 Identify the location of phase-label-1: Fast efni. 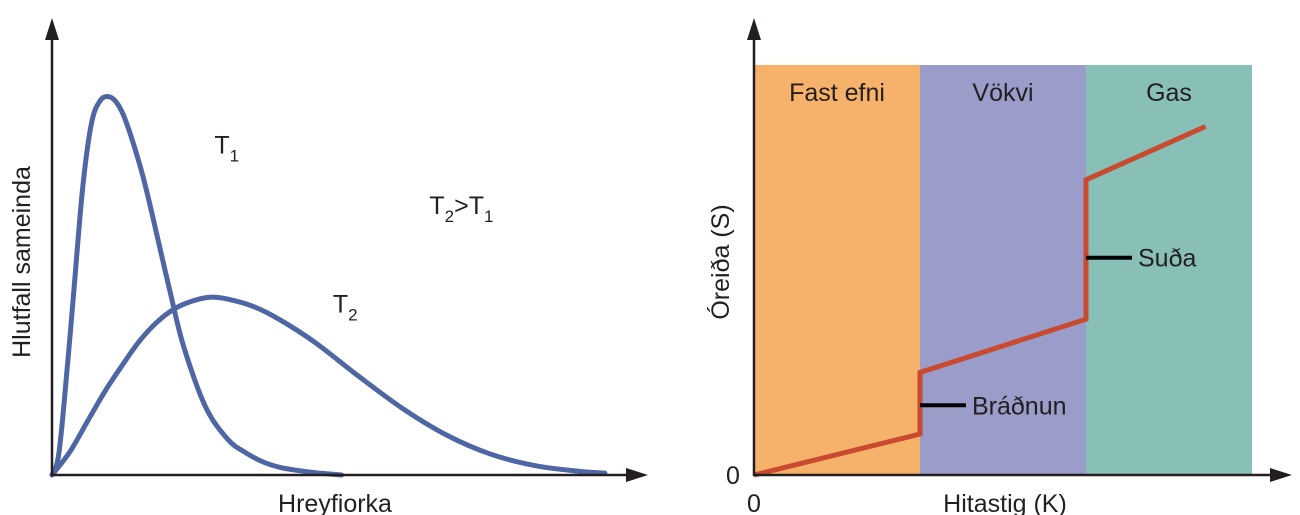
(837, 93).